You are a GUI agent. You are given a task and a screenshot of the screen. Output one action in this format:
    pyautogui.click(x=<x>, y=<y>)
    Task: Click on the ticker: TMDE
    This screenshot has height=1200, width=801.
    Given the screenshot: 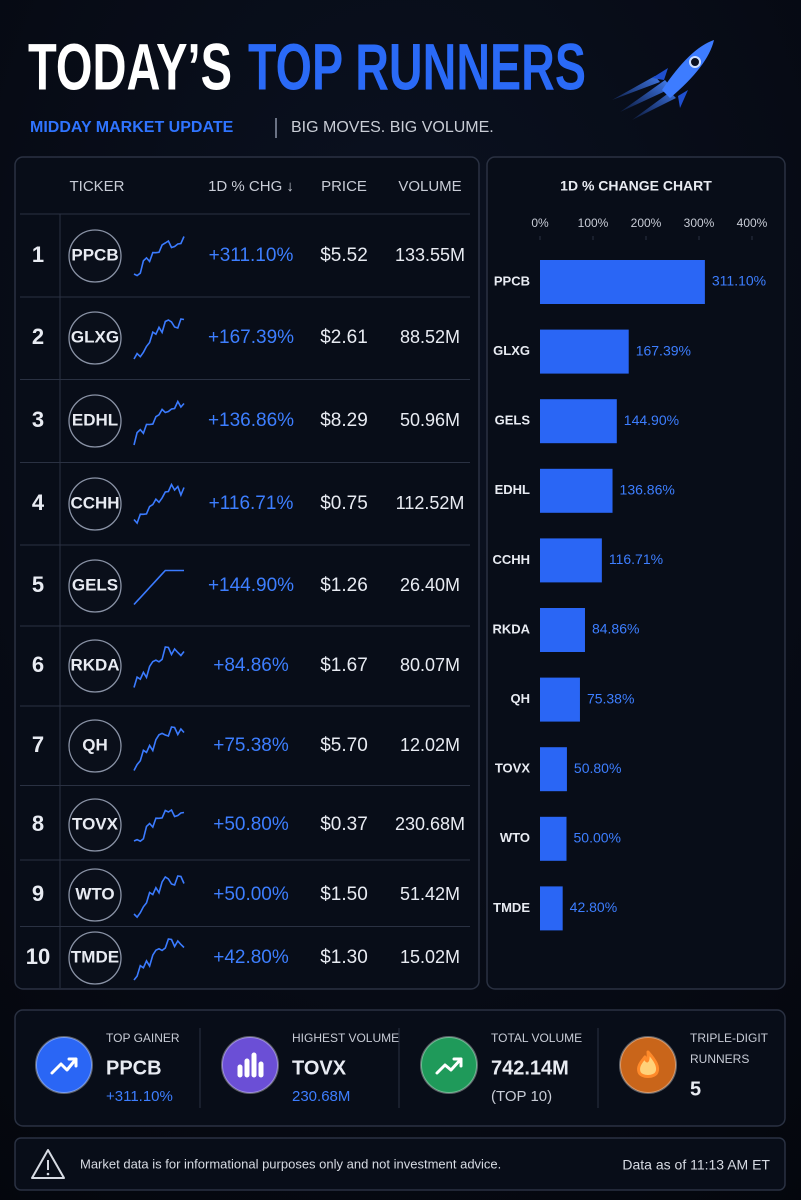 What is the action you would take?
    pyautogui.click(x=95, y=956)
    